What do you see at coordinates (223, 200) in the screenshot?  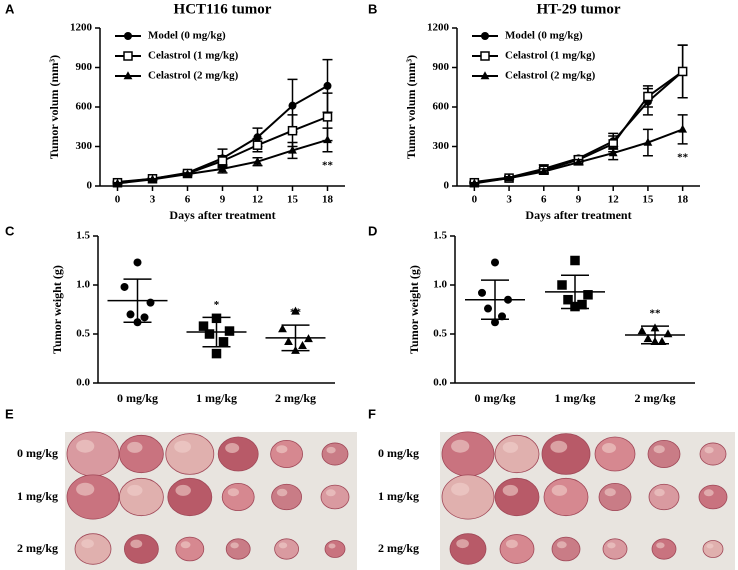 I see `x-tick-label: 9` at bounding box center [223, 200].